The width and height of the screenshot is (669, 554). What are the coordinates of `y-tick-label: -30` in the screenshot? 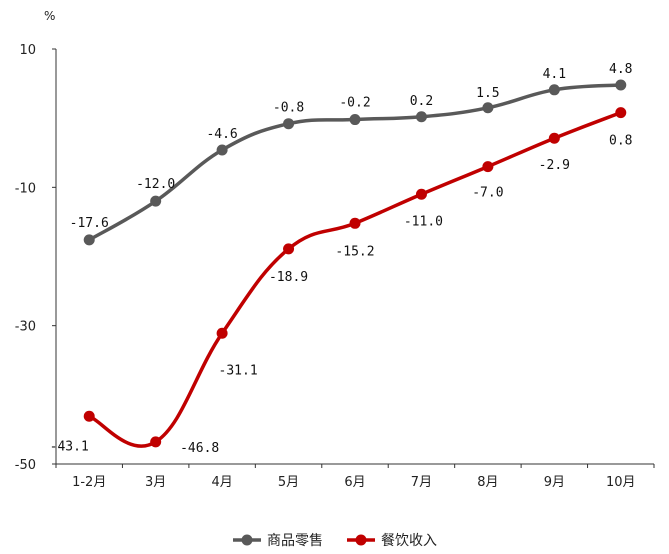 It's located at (25, 327).